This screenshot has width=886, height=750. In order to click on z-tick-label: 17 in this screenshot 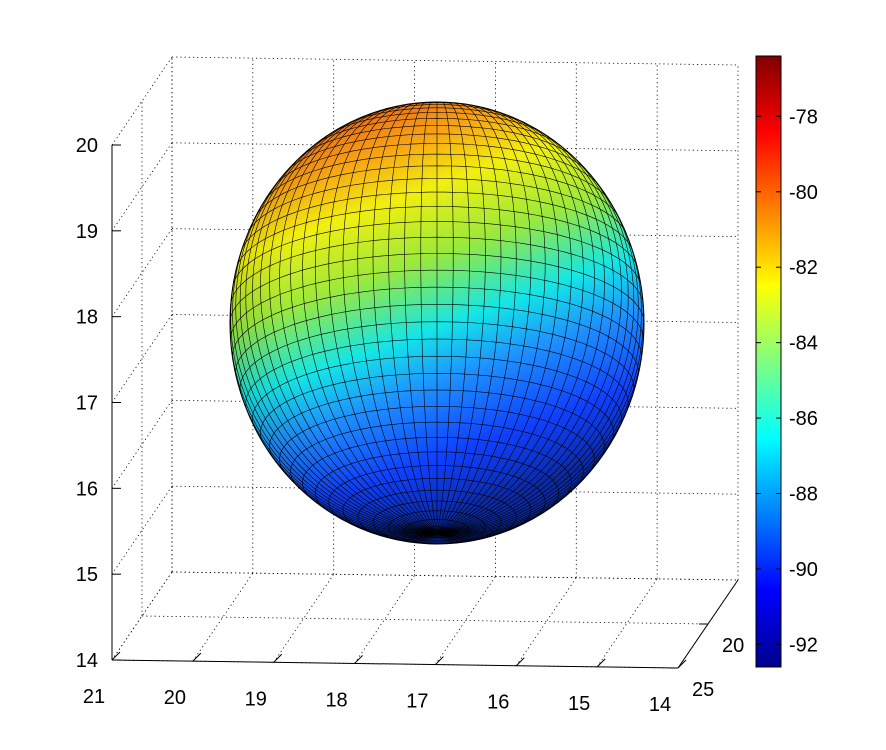, I will do `click(87, 404)`.